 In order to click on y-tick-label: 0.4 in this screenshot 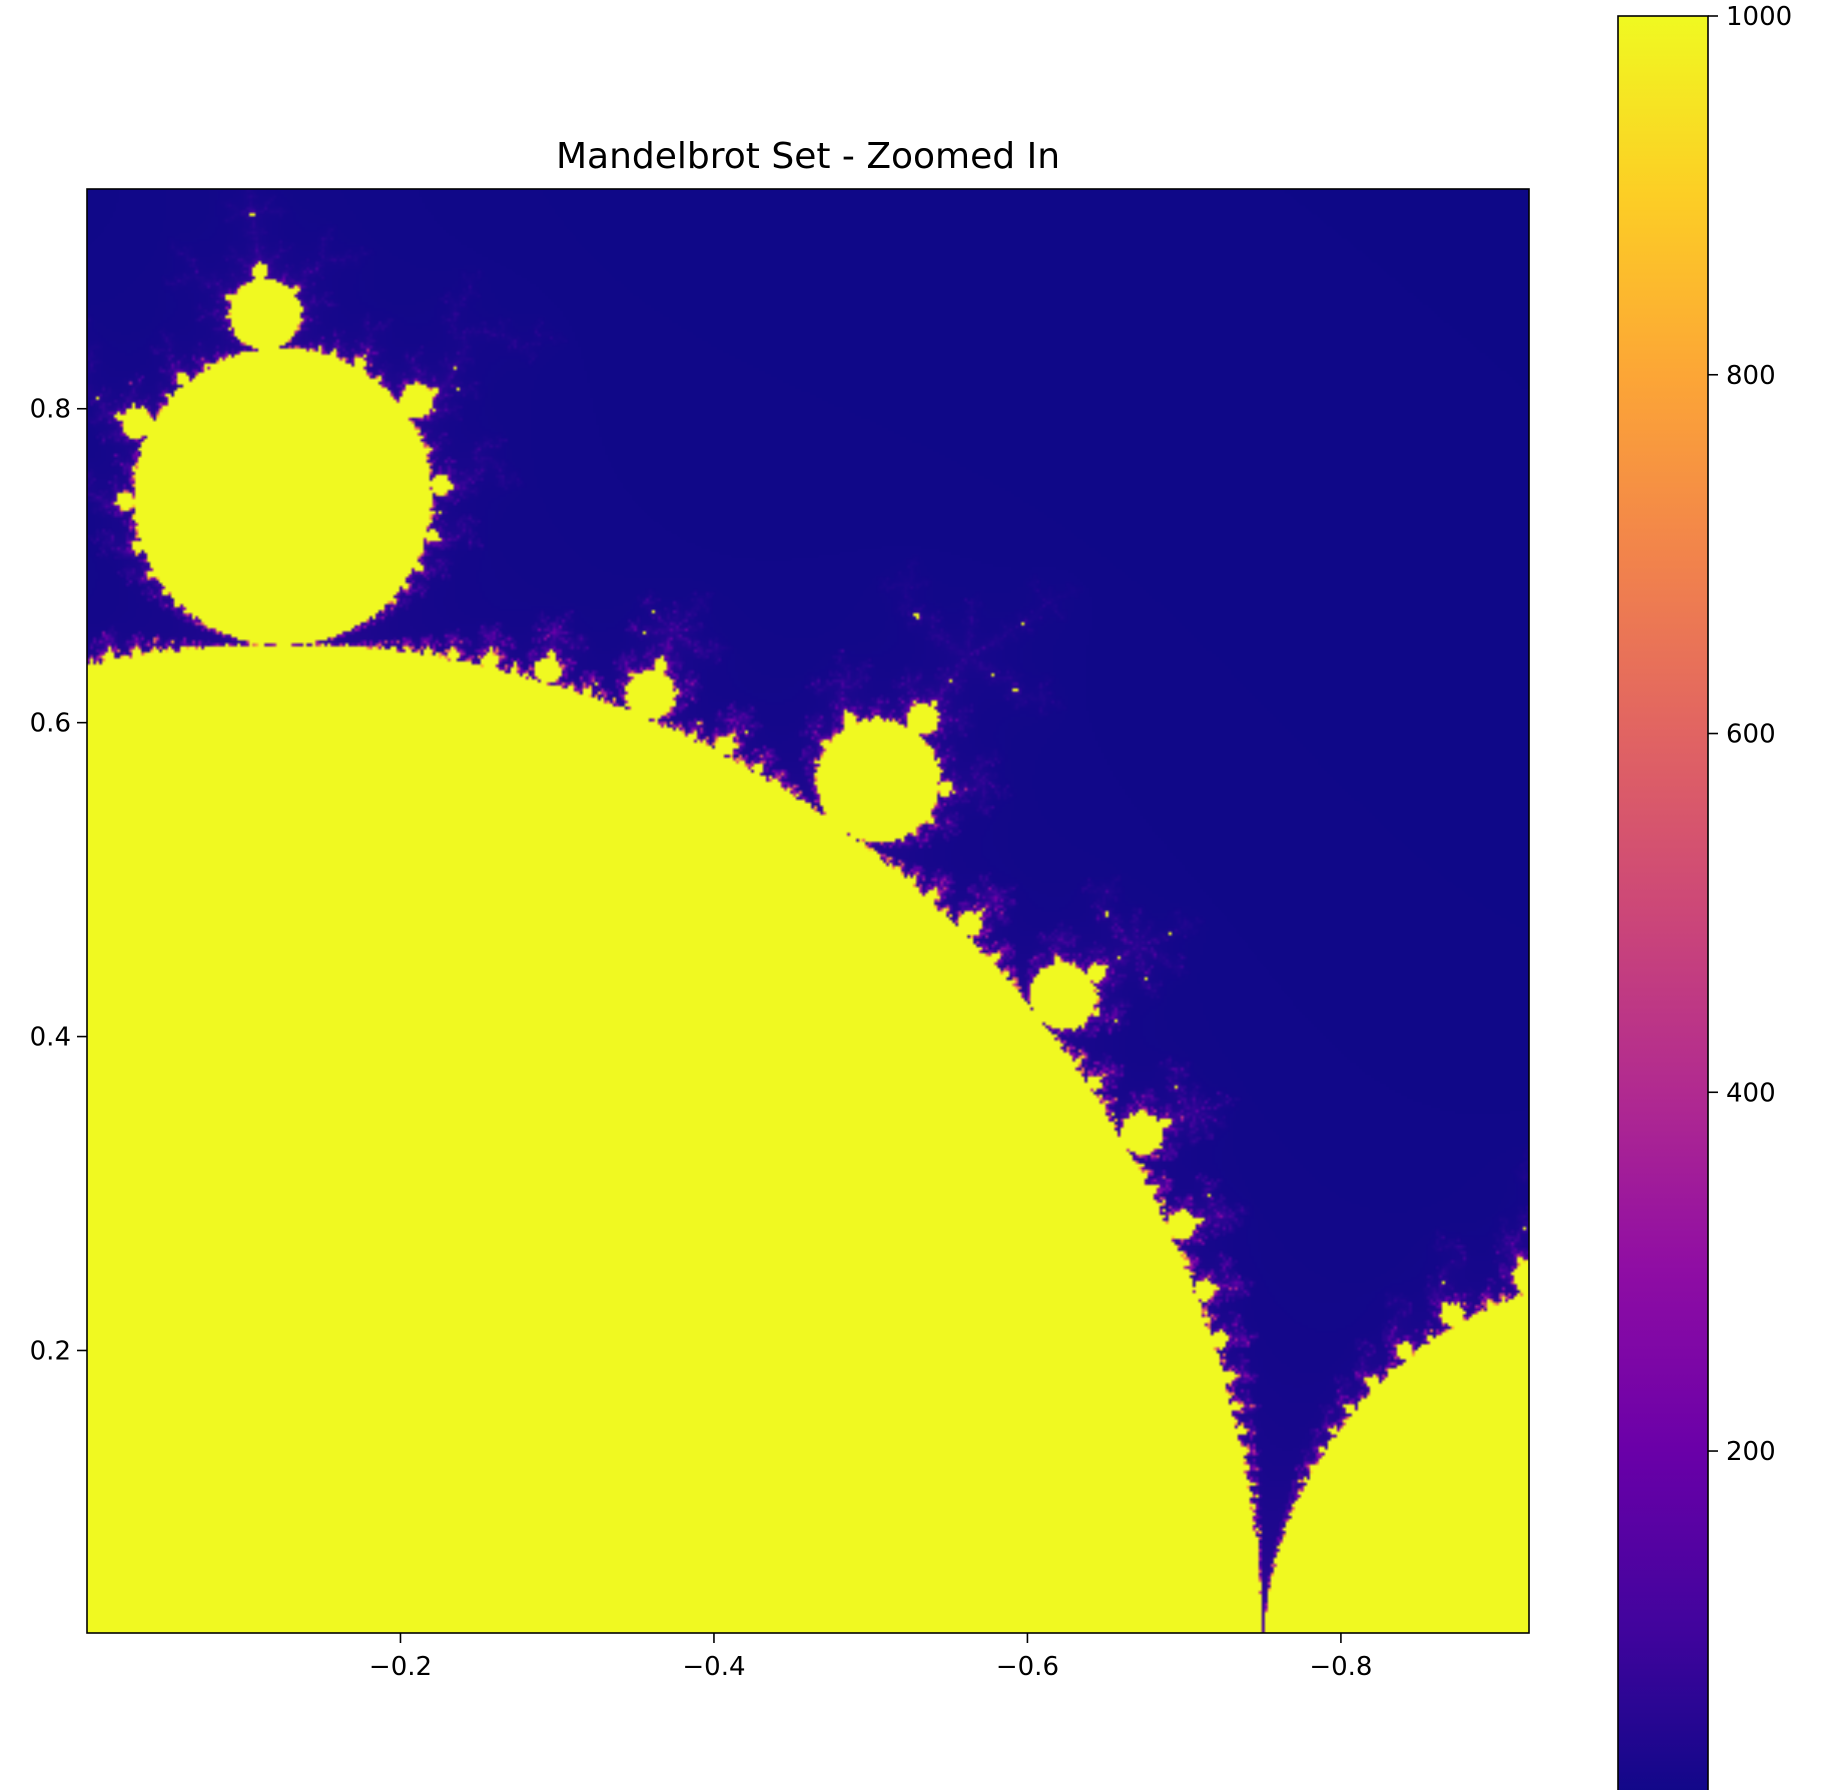, I will do `click(50, 1038)`.